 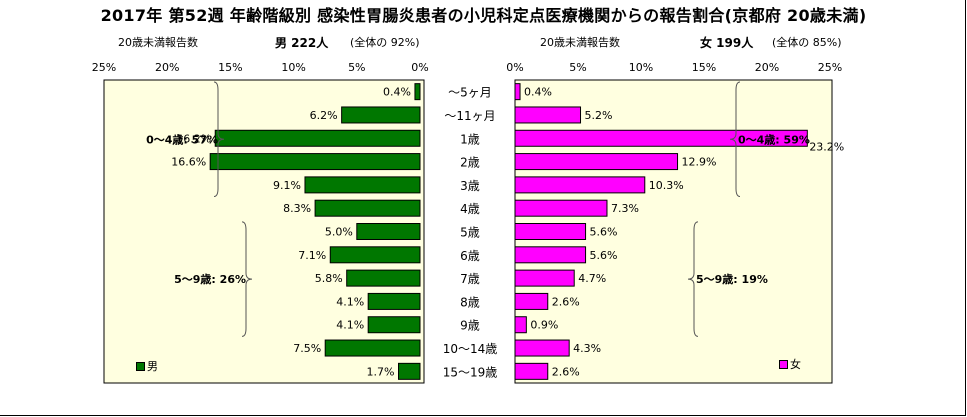 I want to click on male-value-label-3: 16.6%, so click(x=188, y=162).